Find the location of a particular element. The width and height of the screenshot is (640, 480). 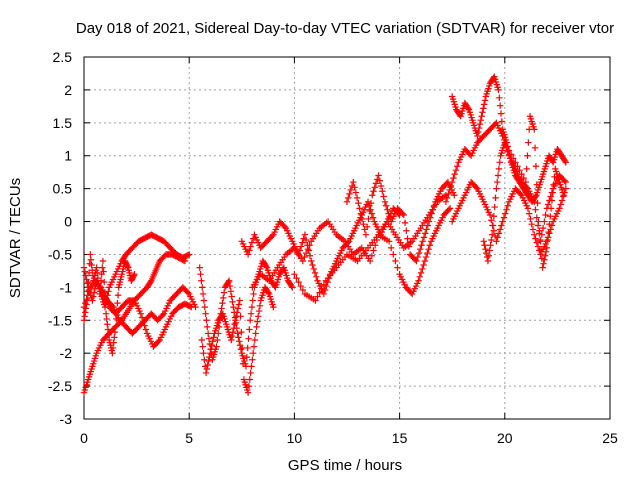

y-tick-label: -1.5 is located at coordinates (60, 320).